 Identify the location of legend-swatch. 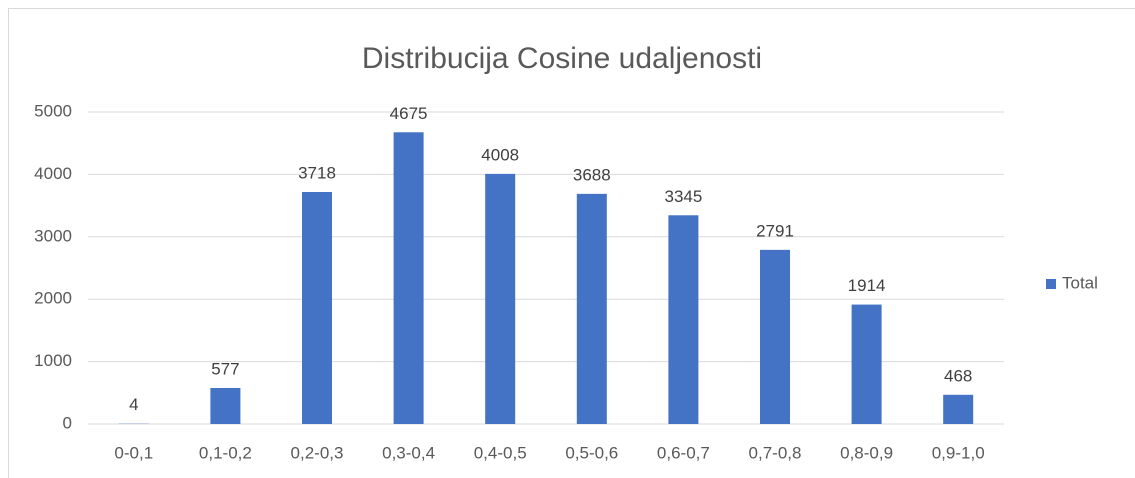
(1051, 284).